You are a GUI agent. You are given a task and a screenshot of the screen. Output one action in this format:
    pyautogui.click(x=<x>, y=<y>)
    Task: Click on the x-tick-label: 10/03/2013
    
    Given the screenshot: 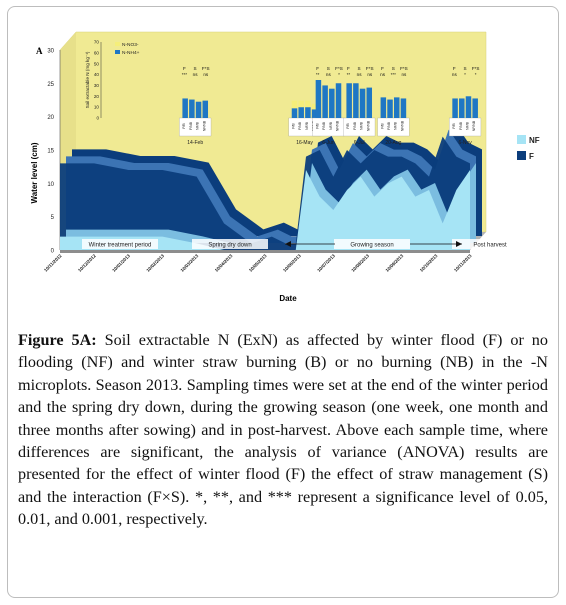 What is the action you would take?
    pyautogui.click(x=190, y=263)
    